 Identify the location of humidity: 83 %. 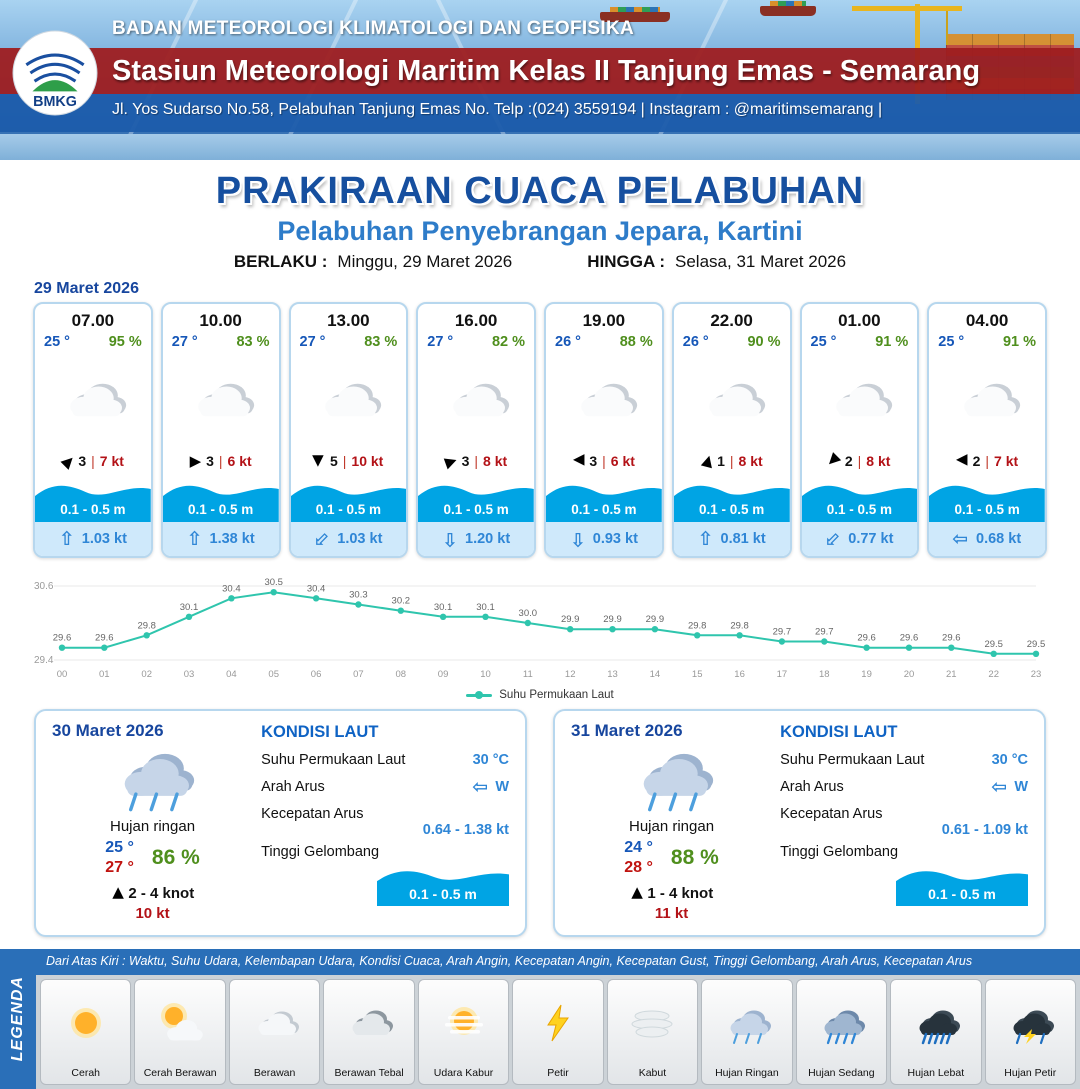
(381, 342).